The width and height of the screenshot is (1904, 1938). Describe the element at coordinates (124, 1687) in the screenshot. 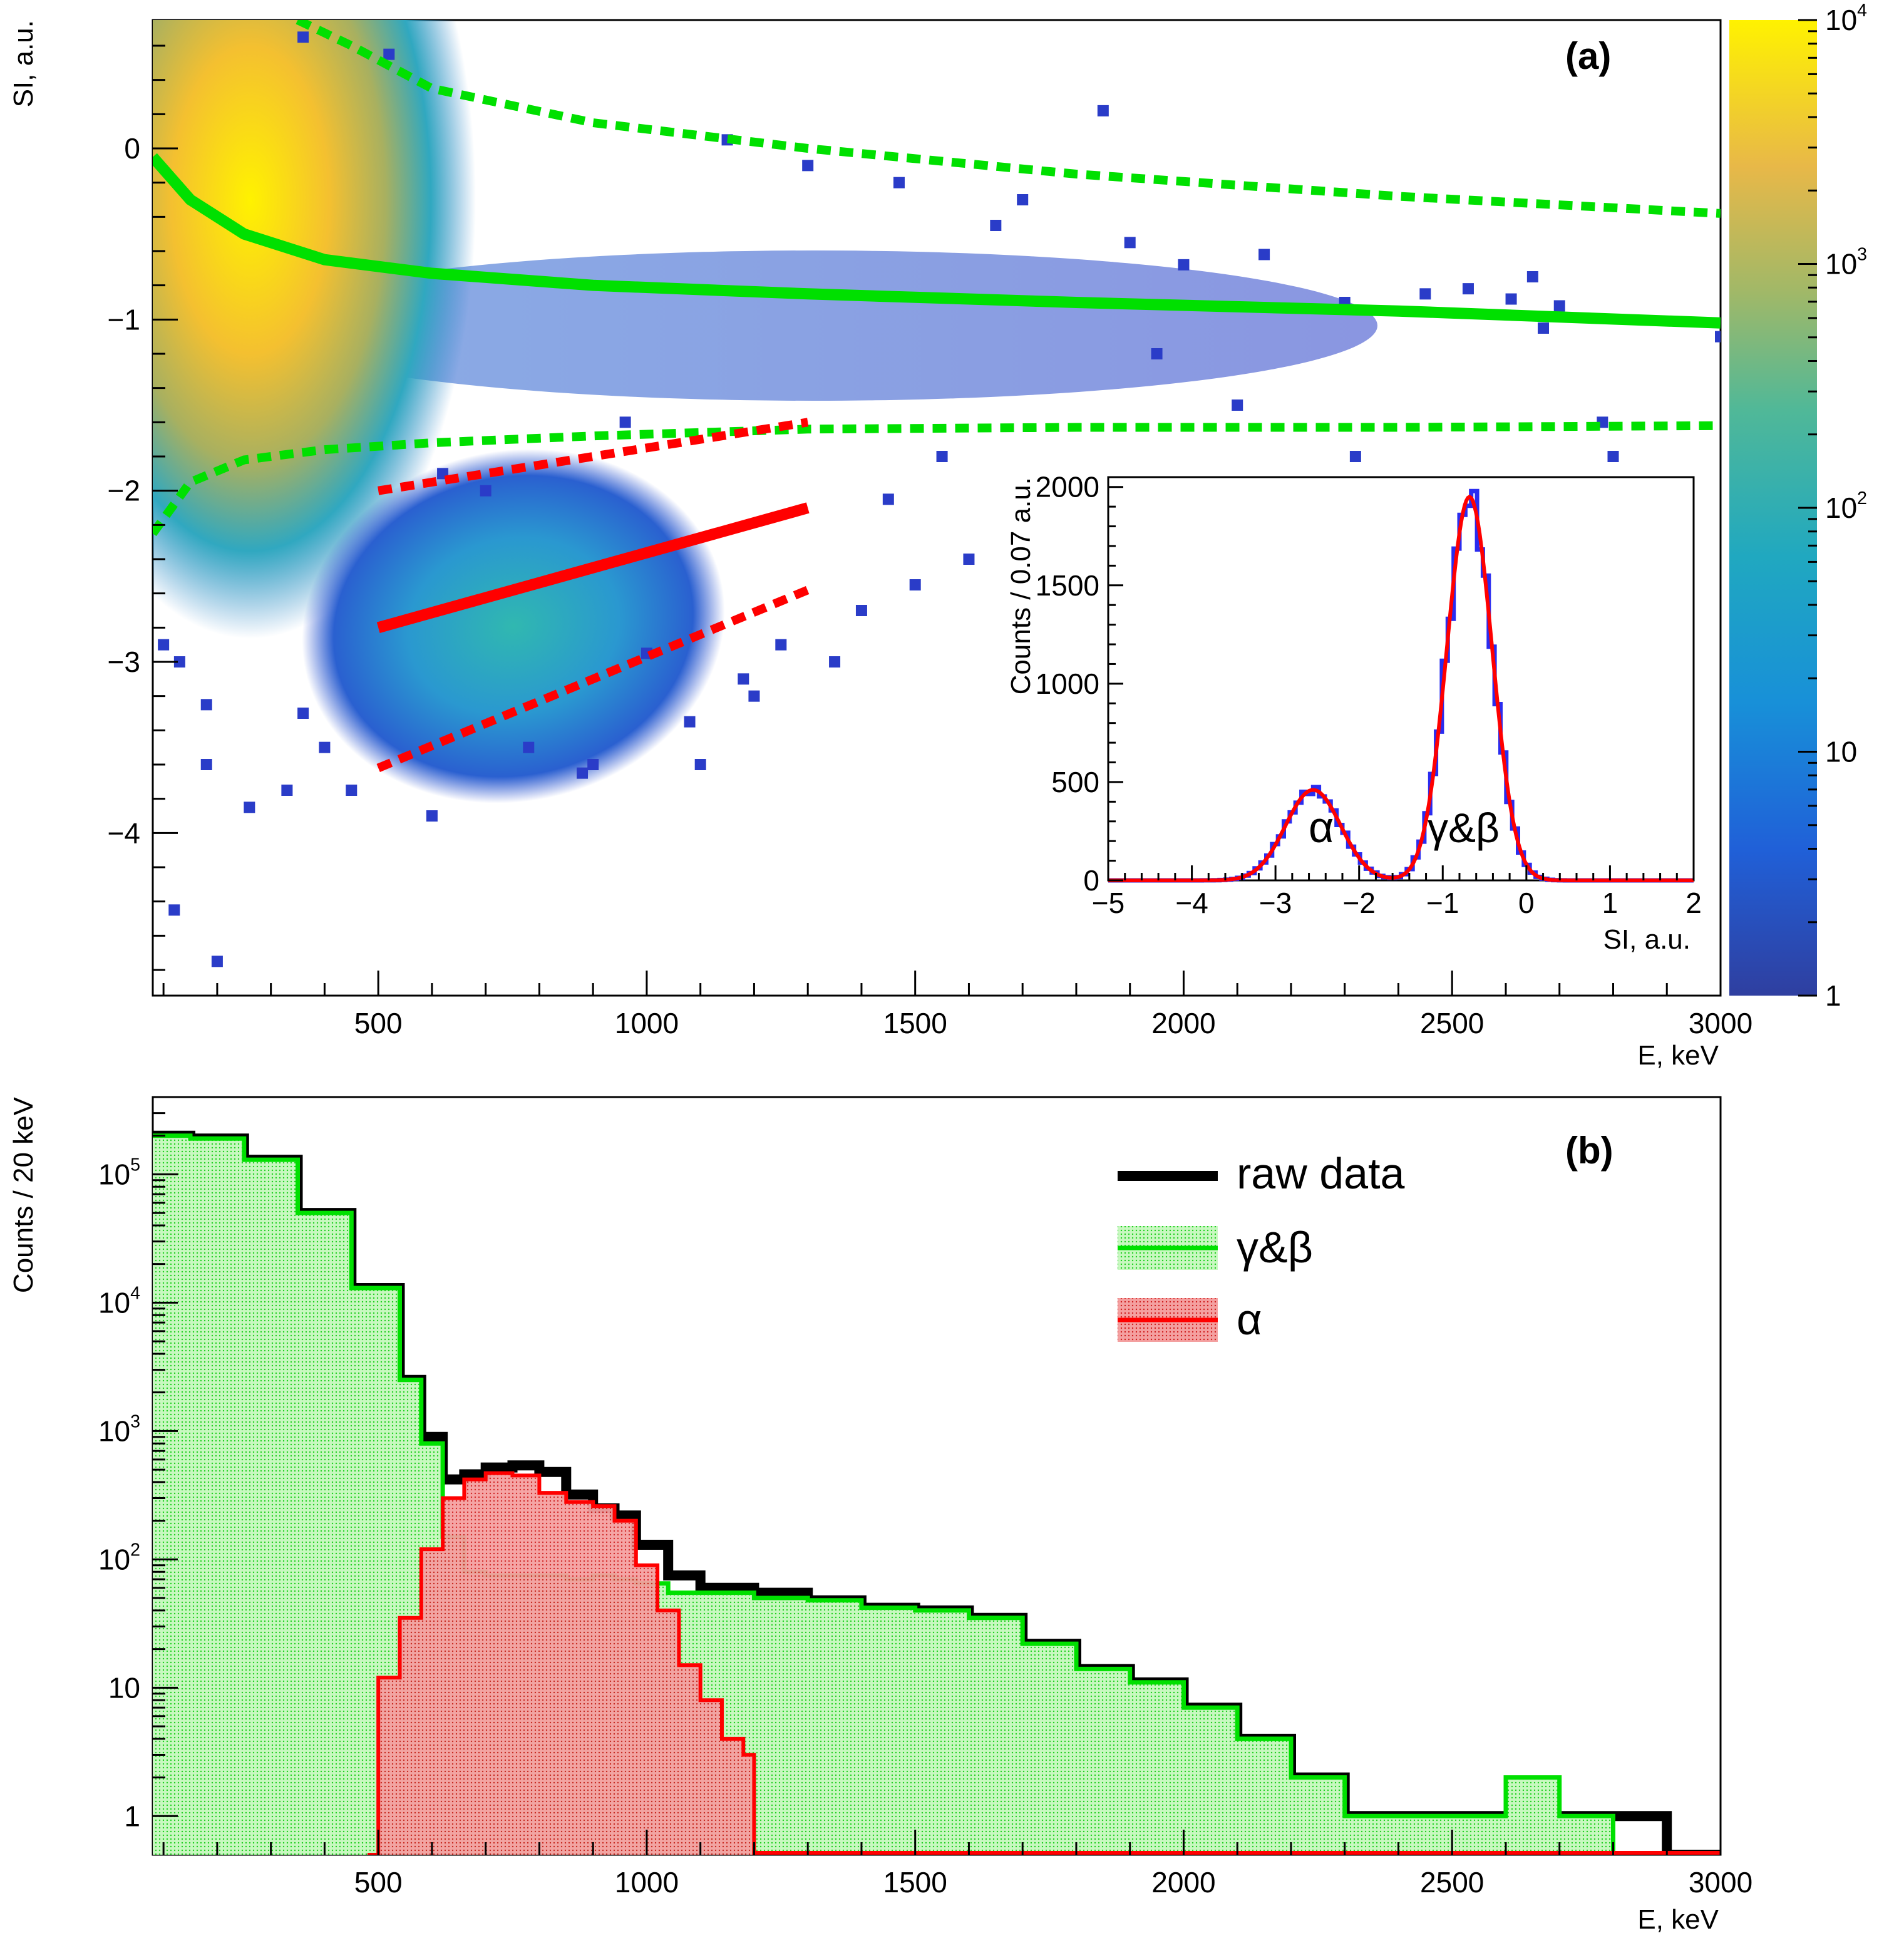

I see `y-tick-label: 10` at that location.